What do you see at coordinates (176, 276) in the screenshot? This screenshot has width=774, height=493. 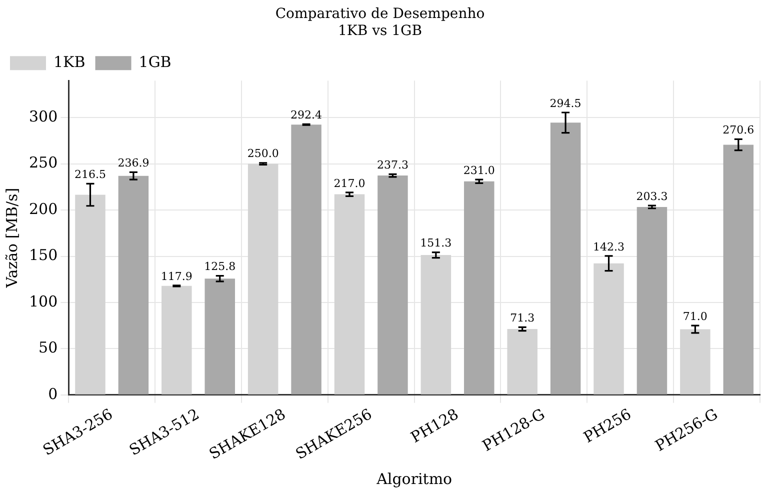 I see `data-label: 117.9` at bounding box center [176, 276].